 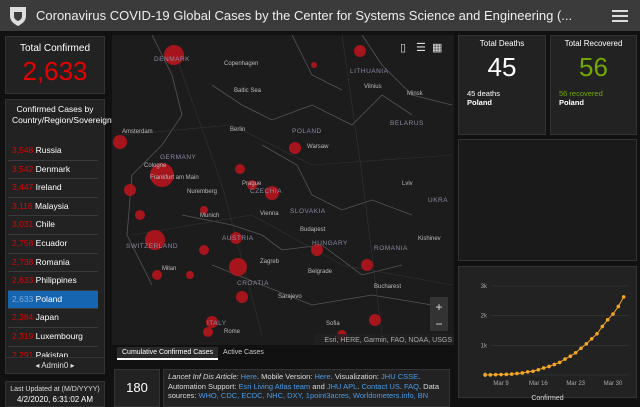 I want to click on country: Luxembourg, so click(x=59, y=335).